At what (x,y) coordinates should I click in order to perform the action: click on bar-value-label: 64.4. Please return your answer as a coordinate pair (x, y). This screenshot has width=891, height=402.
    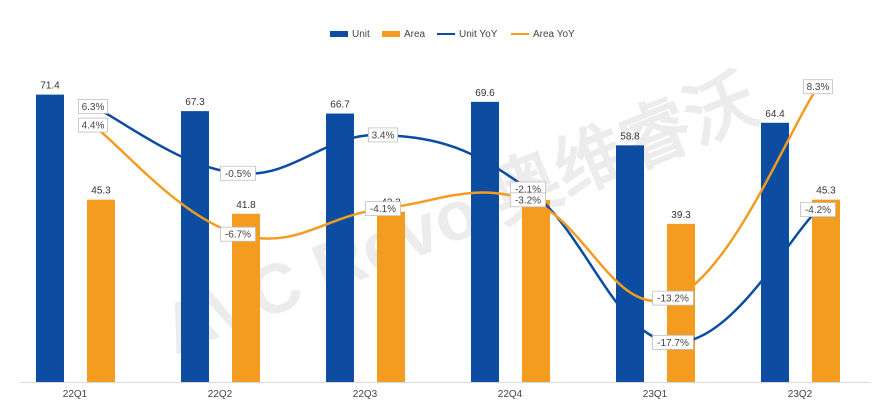
    Looking at the image, I should click on (775, 114).